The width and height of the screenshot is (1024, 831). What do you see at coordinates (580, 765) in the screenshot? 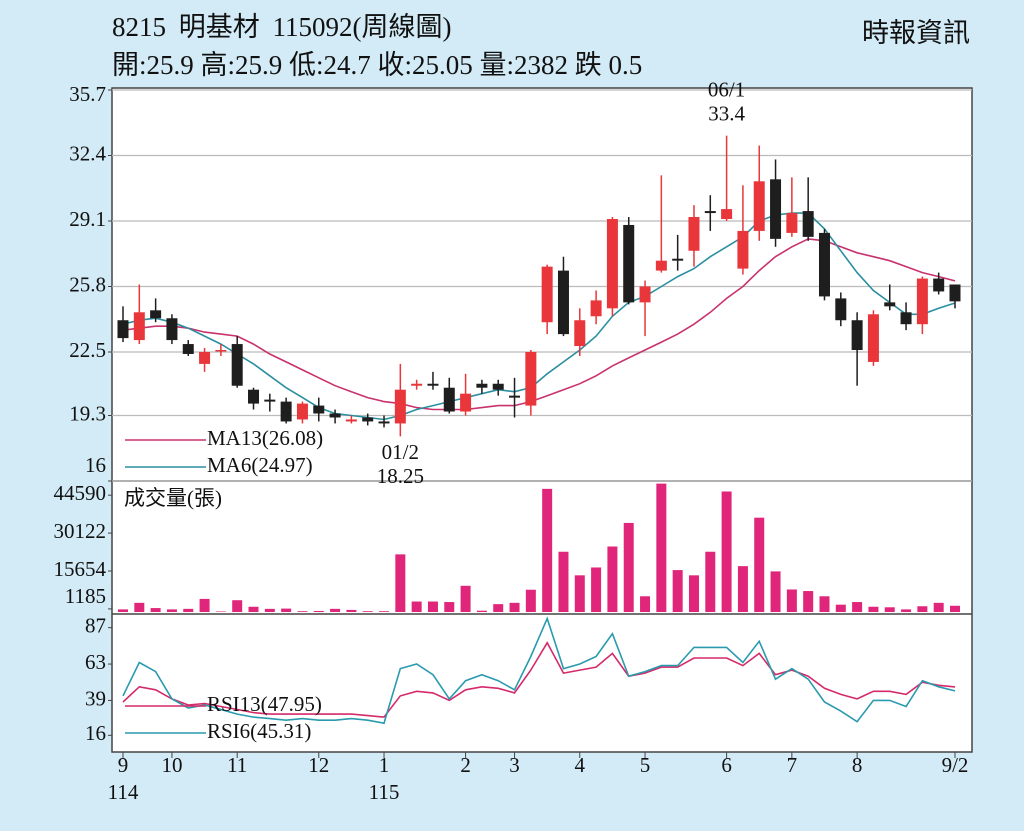
I see `x-tick-label: 4` at bounding box center [580, 765].